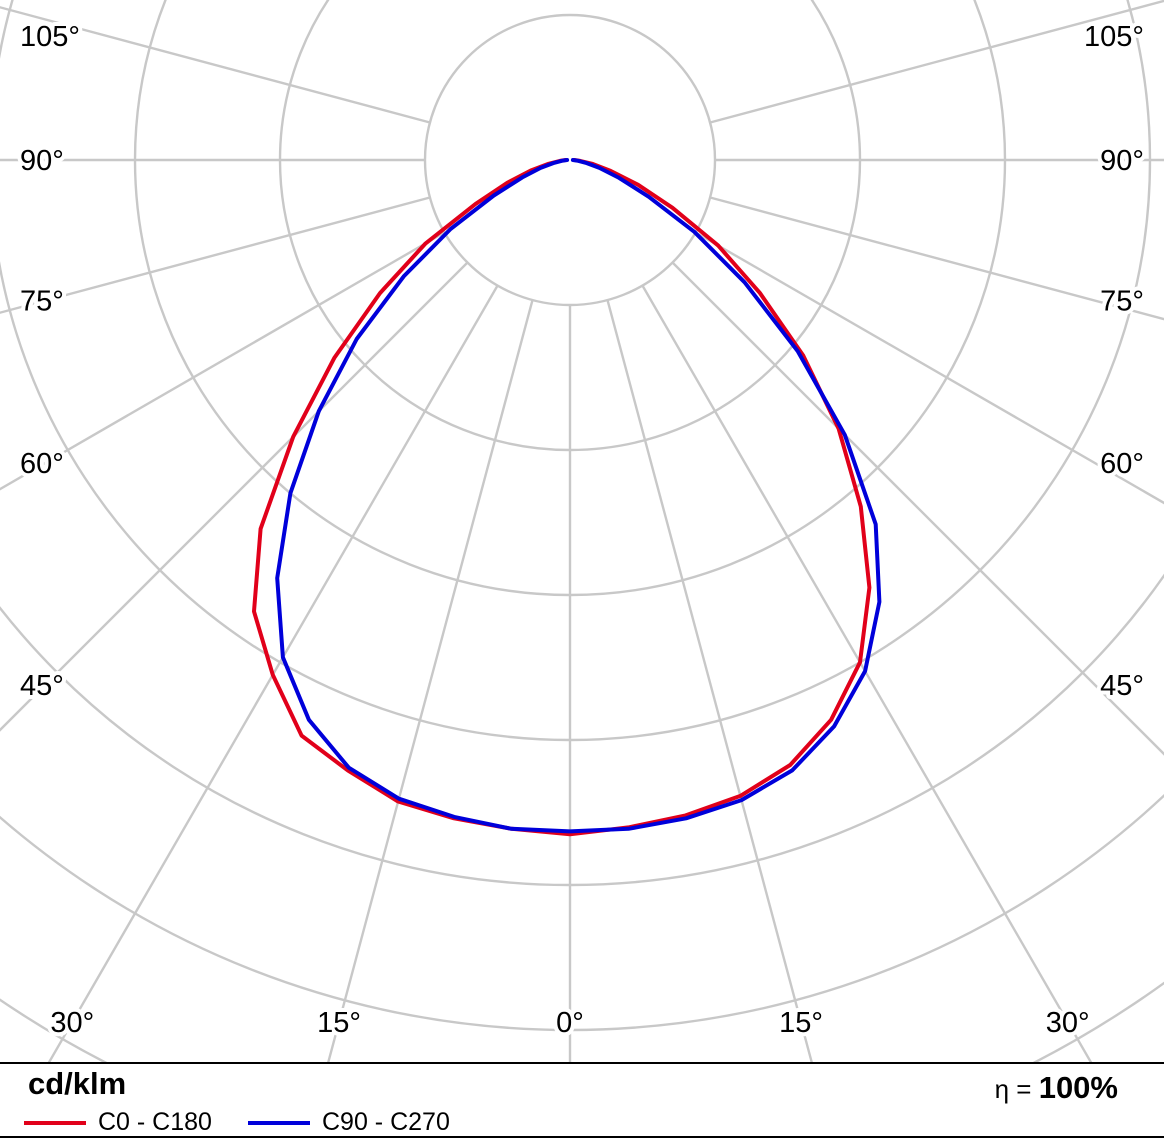  I want to click on legend-line-c90-c270, so click(279, 1122).